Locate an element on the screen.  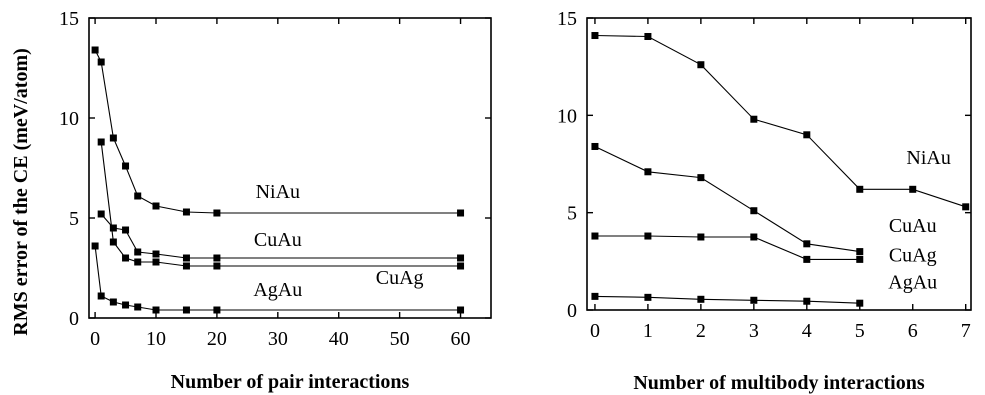
x-tick-label: 4 is located at coordinates (807, 331).